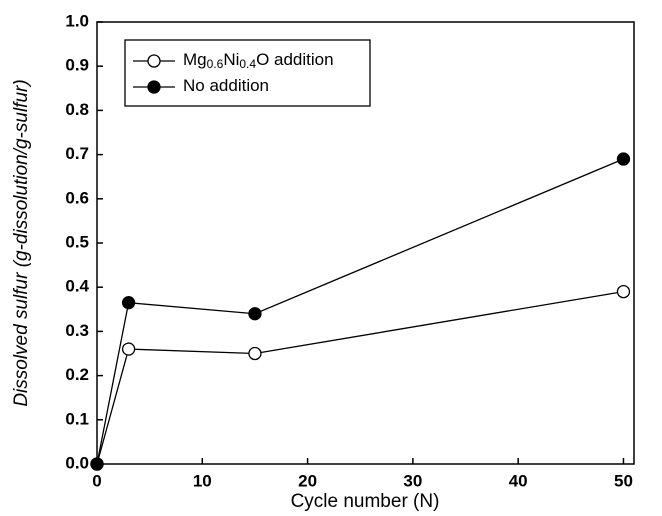 The image size is (662, 516). Describe the element at coordinates (247, 73) in the screenshot. I see `legend-box` at that location.